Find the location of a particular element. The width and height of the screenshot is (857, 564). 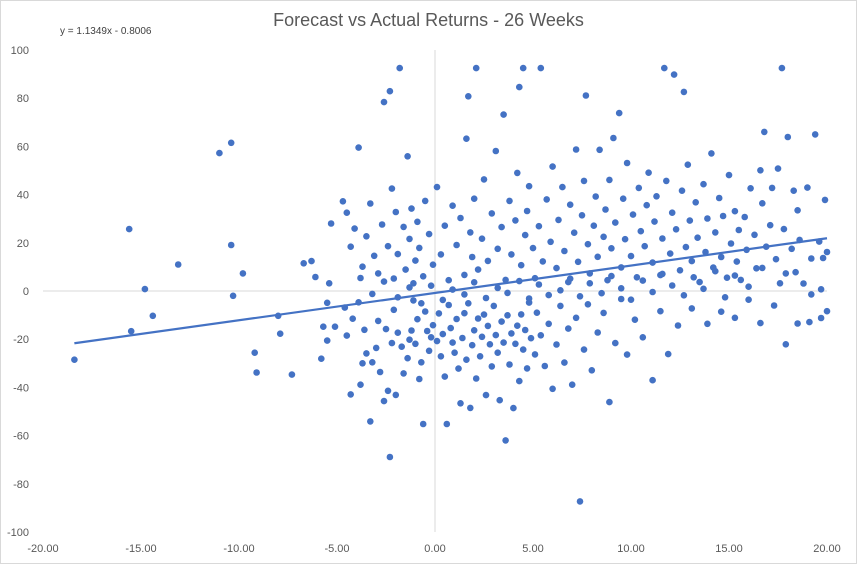

trendline-equation: y = 1.1349x - 0.8006 is located at coordinates (106, 31).